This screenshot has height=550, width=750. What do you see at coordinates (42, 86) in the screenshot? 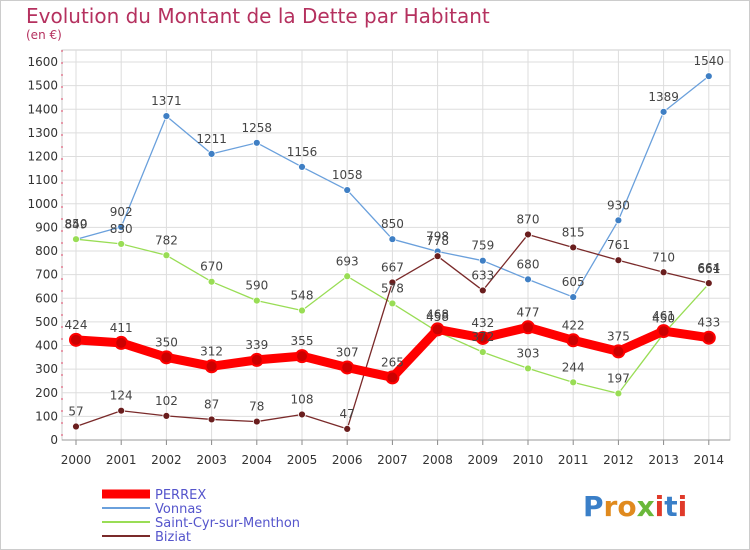
I see `y-tick-label: 1500` at bounding box center [42, 86].